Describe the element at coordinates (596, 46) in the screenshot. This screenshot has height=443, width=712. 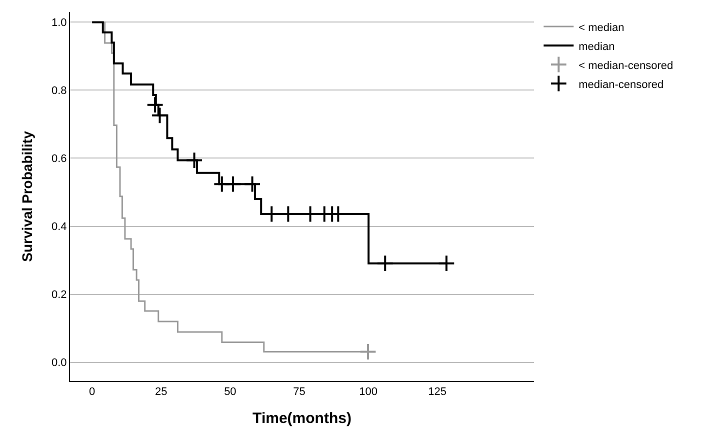
I see `legend-label: median` at that location.